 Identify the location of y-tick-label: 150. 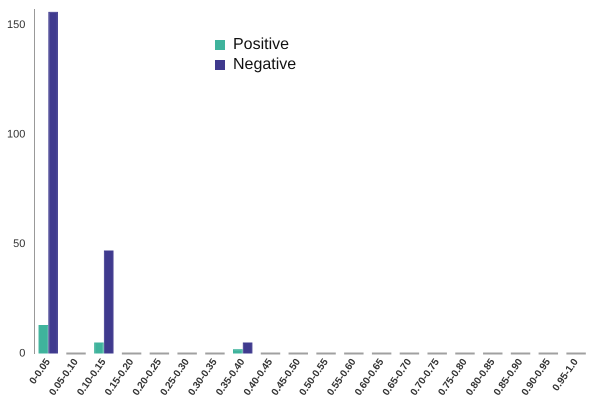
(16, 24).